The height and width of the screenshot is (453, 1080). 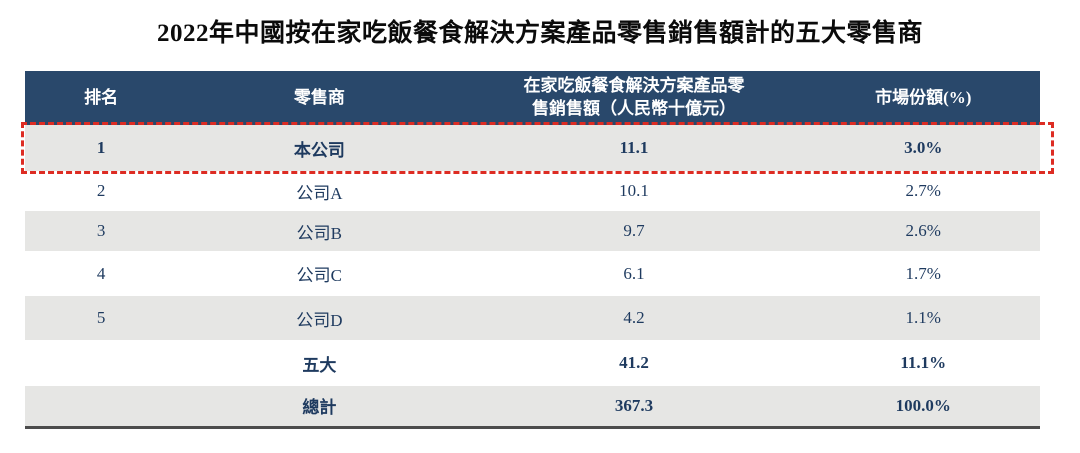 I want to click on cell-rank: 5, so click(x=101, y=317).